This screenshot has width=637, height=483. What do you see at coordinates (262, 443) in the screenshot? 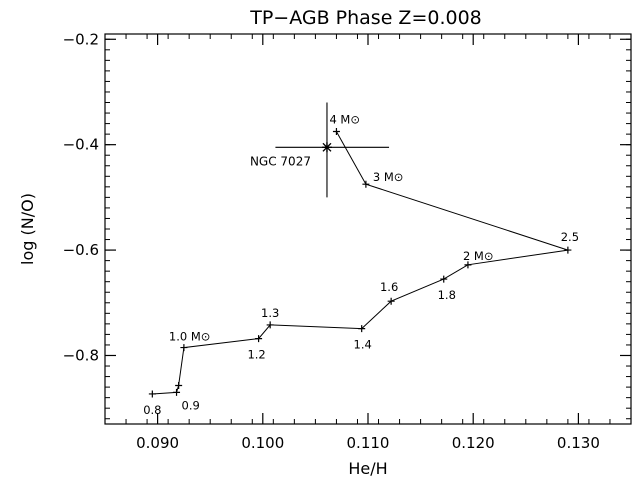
I see `x-tick-label: 0.100` at bounding box center [262, 443].